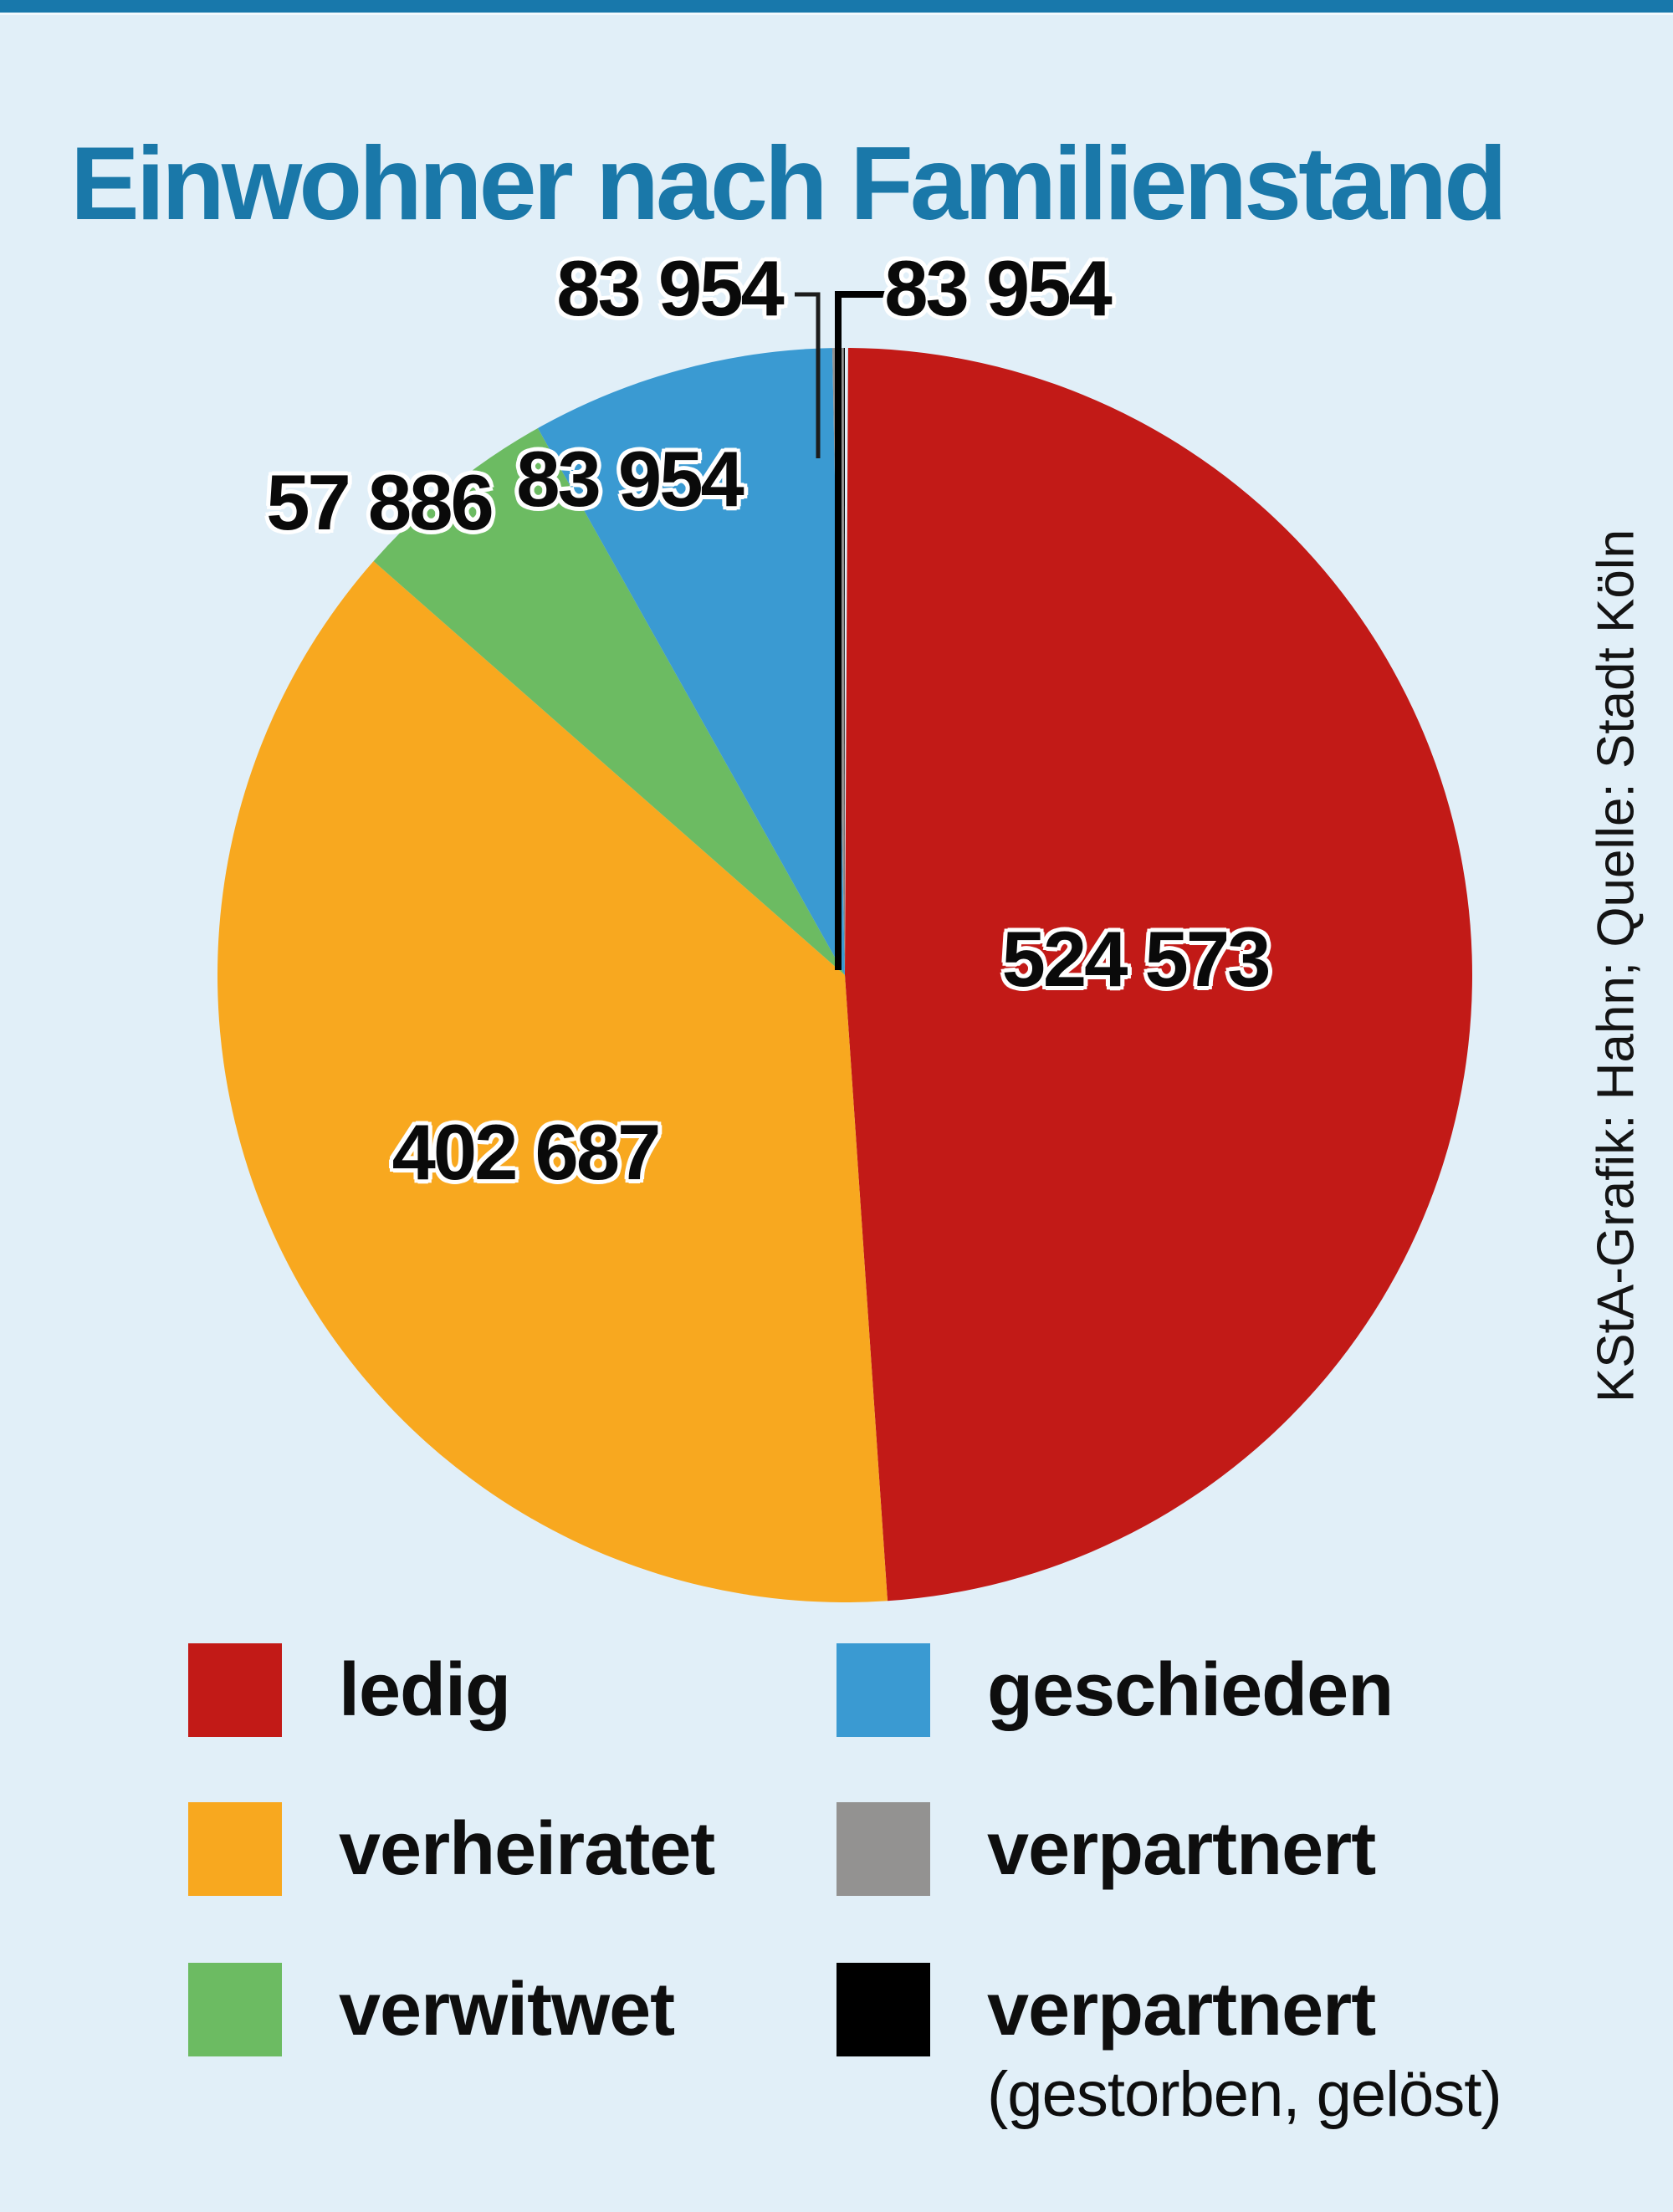 The width and height of the screenshot is (1673, 2212). Describe the element at coordinates (883, 1849) in the screenshot. I see `legend-swatch-verpartnert` at that location.